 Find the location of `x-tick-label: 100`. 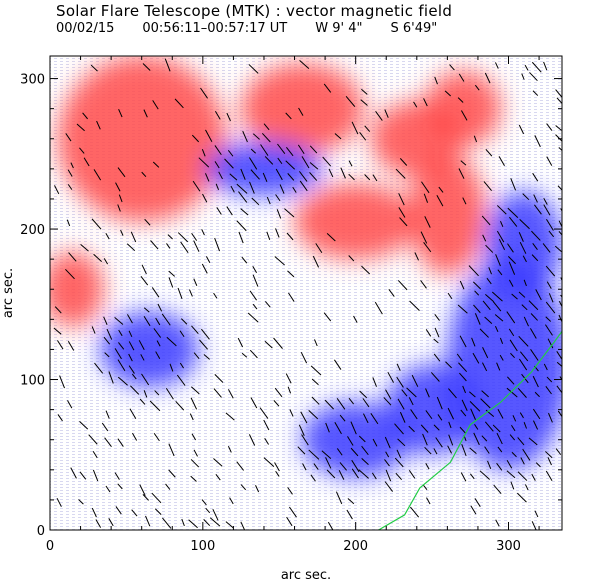

x-tick-label: 100 is located at coordinates (202, 546).